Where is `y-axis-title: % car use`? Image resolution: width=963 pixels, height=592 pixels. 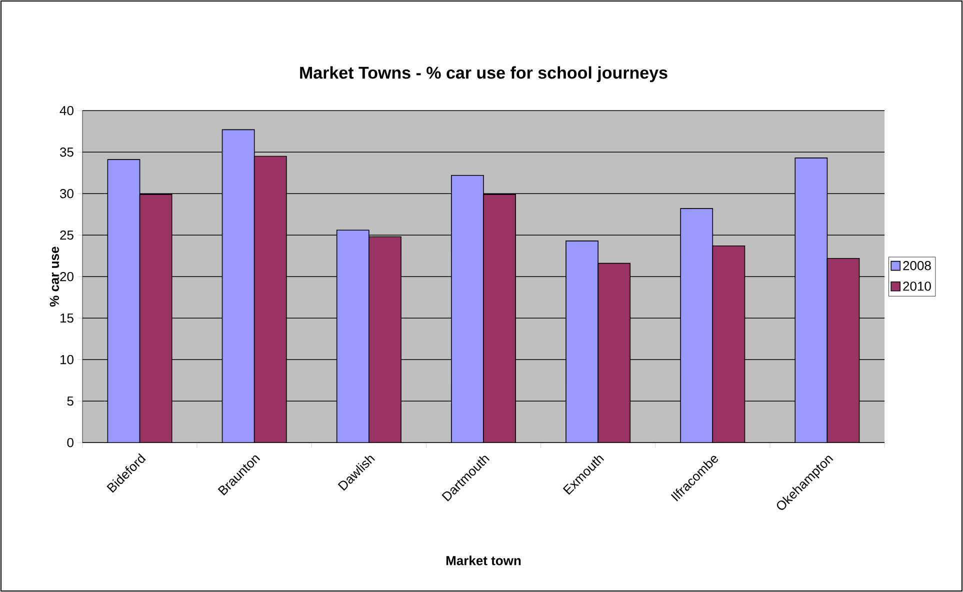 y-axis-title: % car use is located at coordinates (55, 276).